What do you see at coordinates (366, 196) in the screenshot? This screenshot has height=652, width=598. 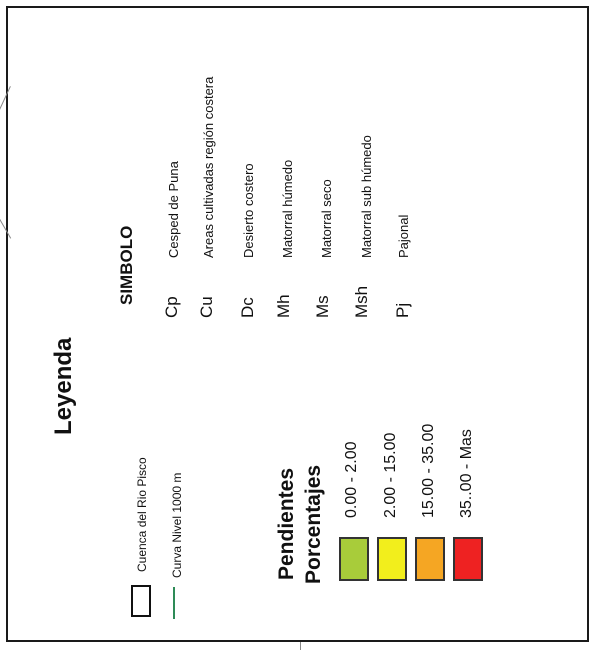 I see `symbol-desc-msh: Matorral sub húmedo` at bounding box center [366, 196].